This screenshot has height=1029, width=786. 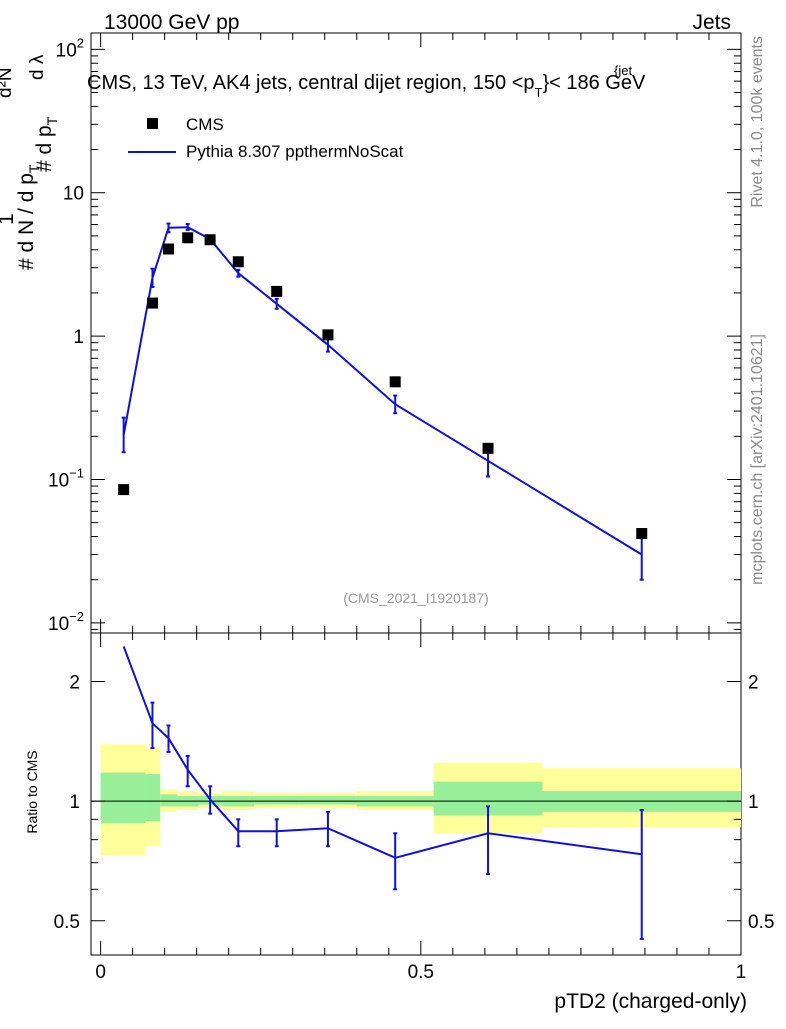 I want to click on title-tail: }< 186 GeV, so click(x=594, y=83).